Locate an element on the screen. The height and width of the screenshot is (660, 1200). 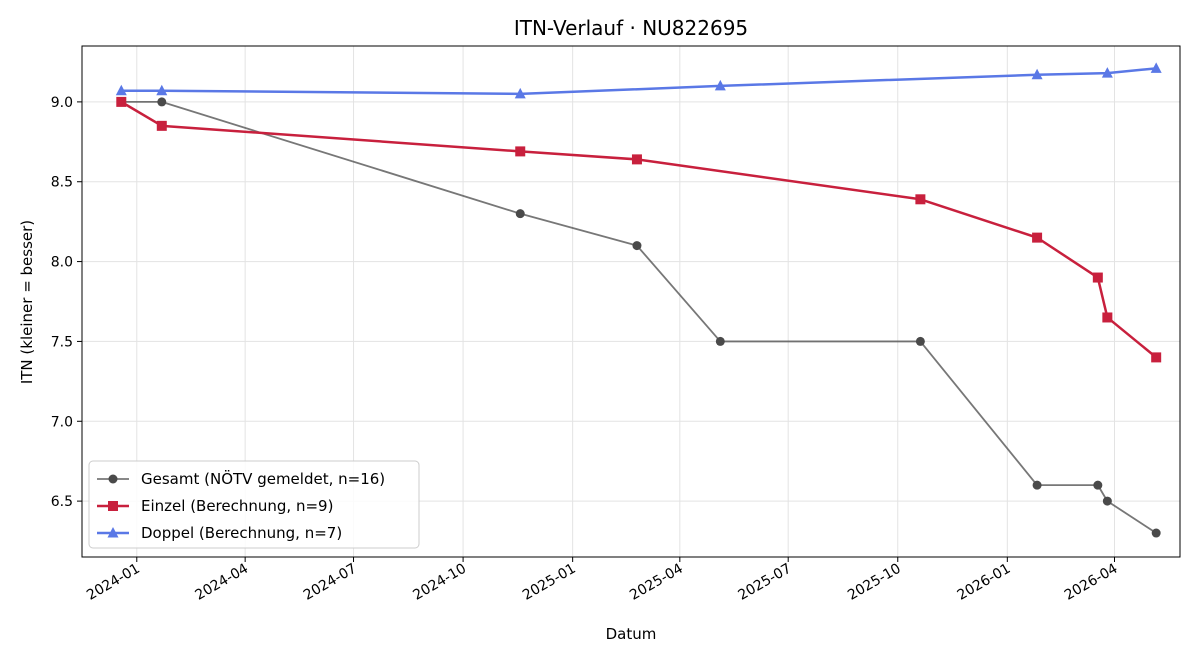
series-doppel is located at coordinates (638, 80).